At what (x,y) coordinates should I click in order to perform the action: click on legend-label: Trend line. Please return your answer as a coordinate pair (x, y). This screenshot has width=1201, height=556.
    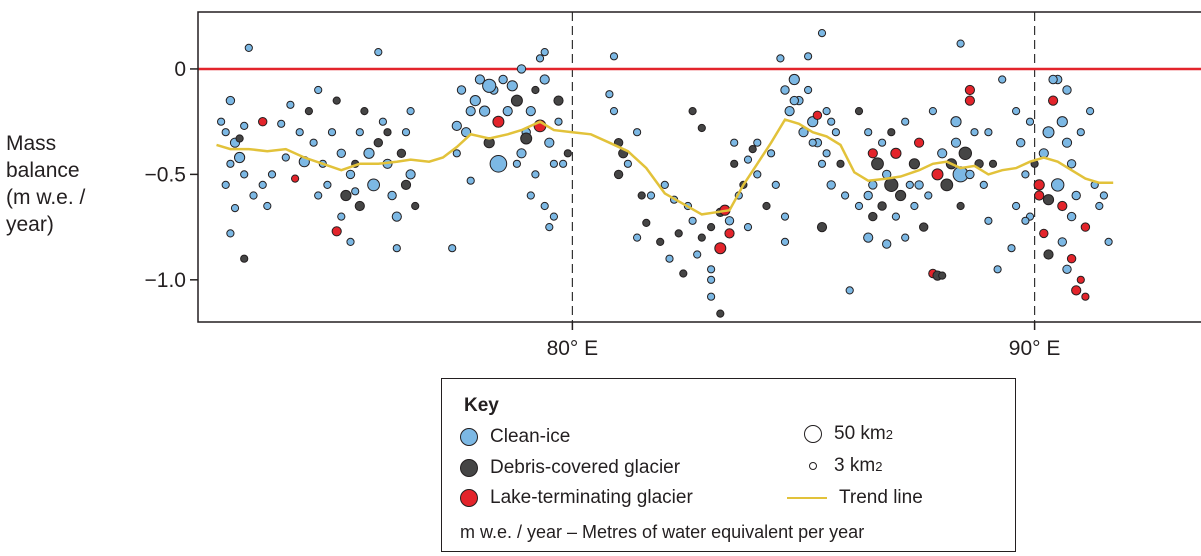
    Looking at the image, I should click on (881, 497).